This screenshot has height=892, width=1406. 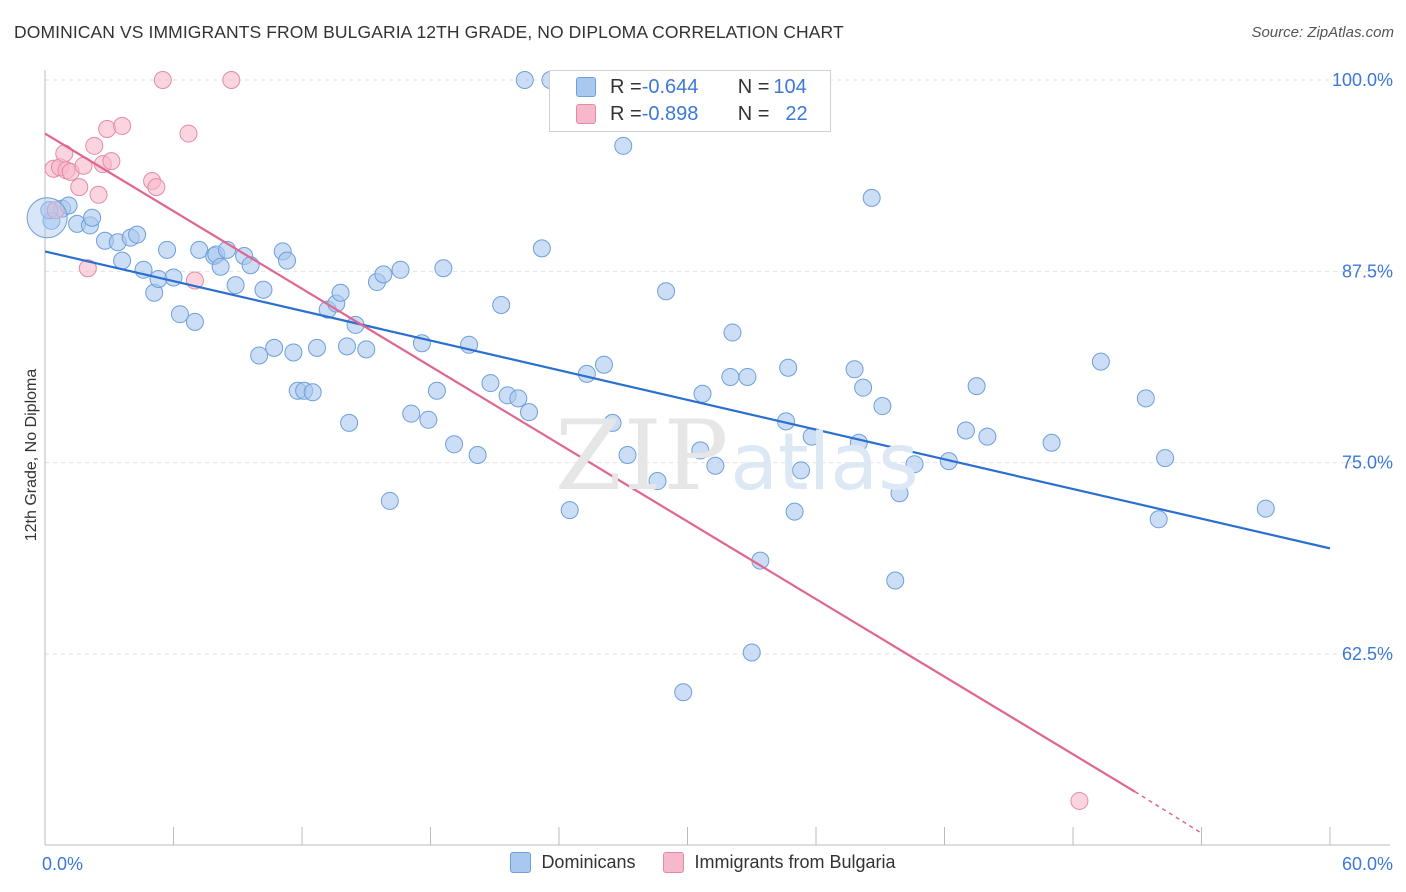 I want to click on watermark: ZIPatlas, so click(x=737, y=456).